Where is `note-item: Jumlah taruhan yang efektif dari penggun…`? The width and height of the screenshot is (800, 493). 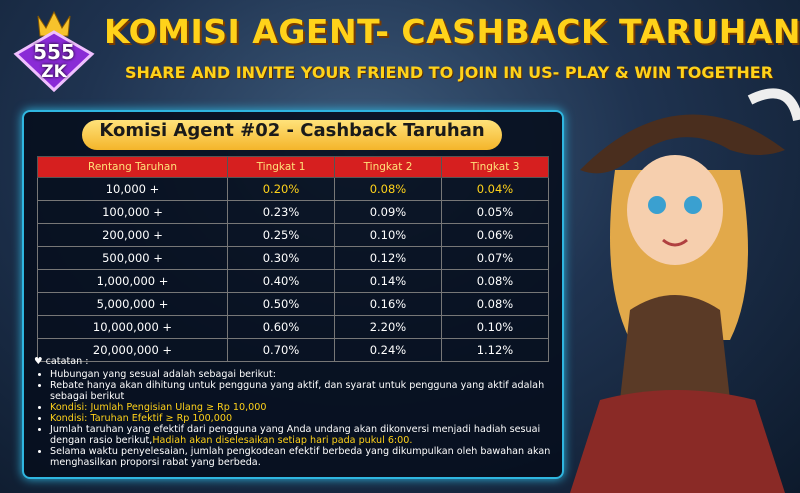
note-item: Jumlah taruhan yang efektif dari penggun… is located at coordinates (302, 435).